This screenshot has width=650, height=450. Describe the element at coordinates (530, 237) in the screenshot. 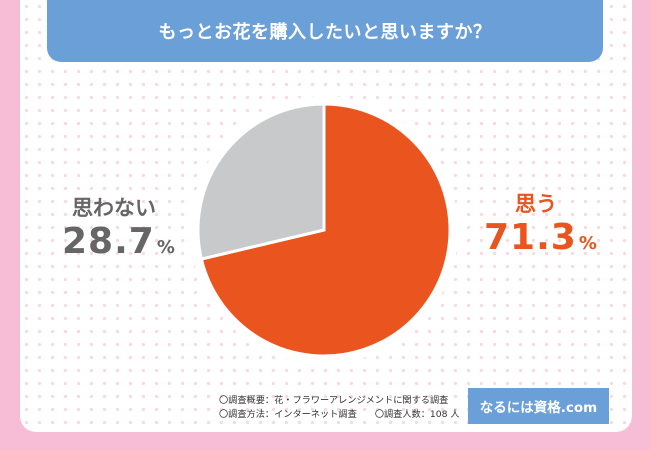

I see `label-yes-value: 71.3` at that location.